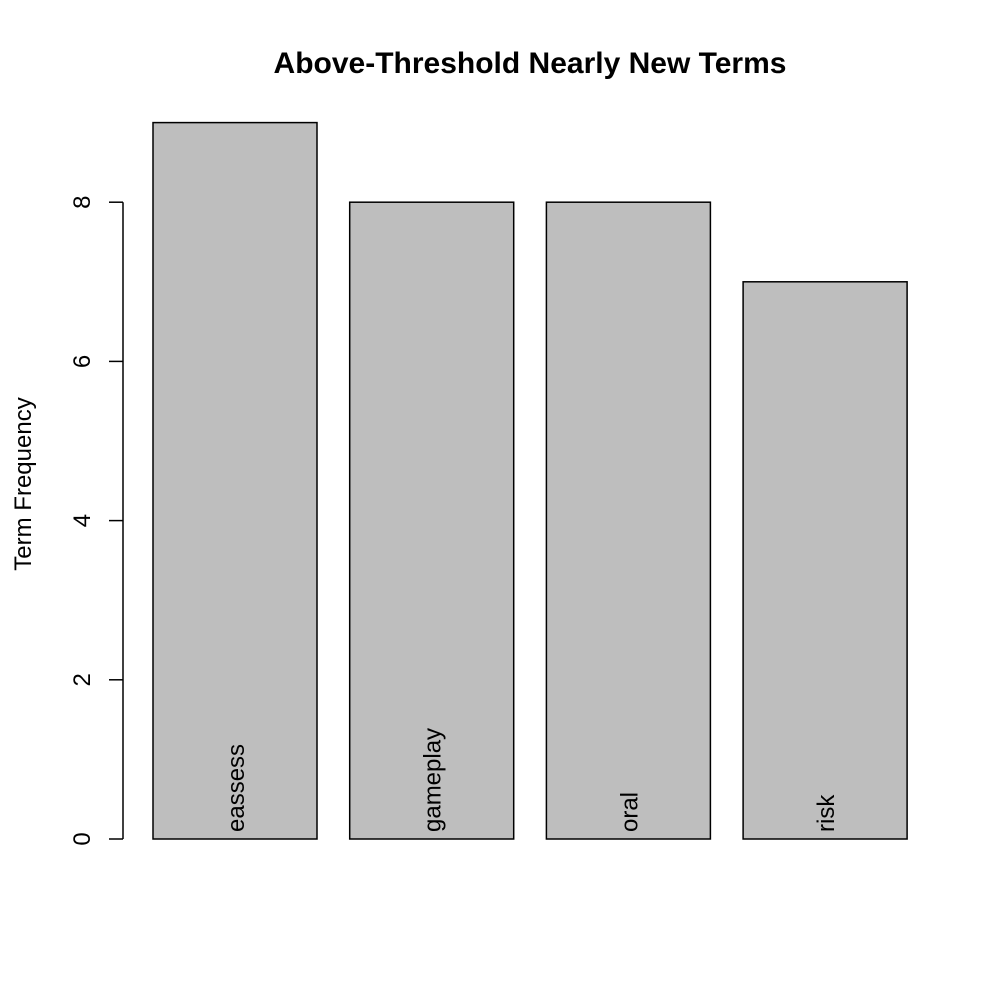  I want to click on bar-label: oral, so click(629, 812).